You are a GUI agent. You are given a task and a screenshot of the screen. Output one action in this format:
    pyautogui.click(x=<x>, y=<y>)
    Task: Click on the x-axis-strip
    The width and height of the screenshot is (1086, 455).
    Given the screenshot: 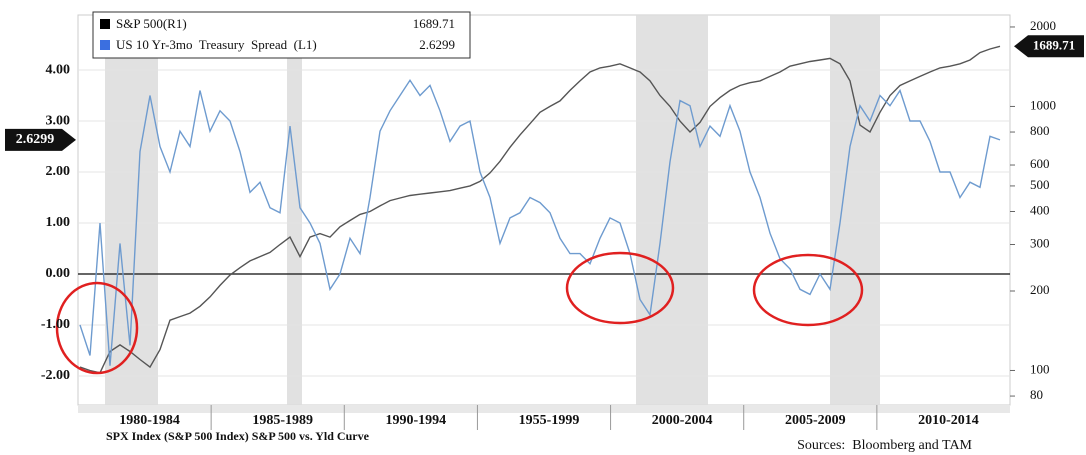 What is the action you would take?
    pyautogui.click(x=544, y=409)
    